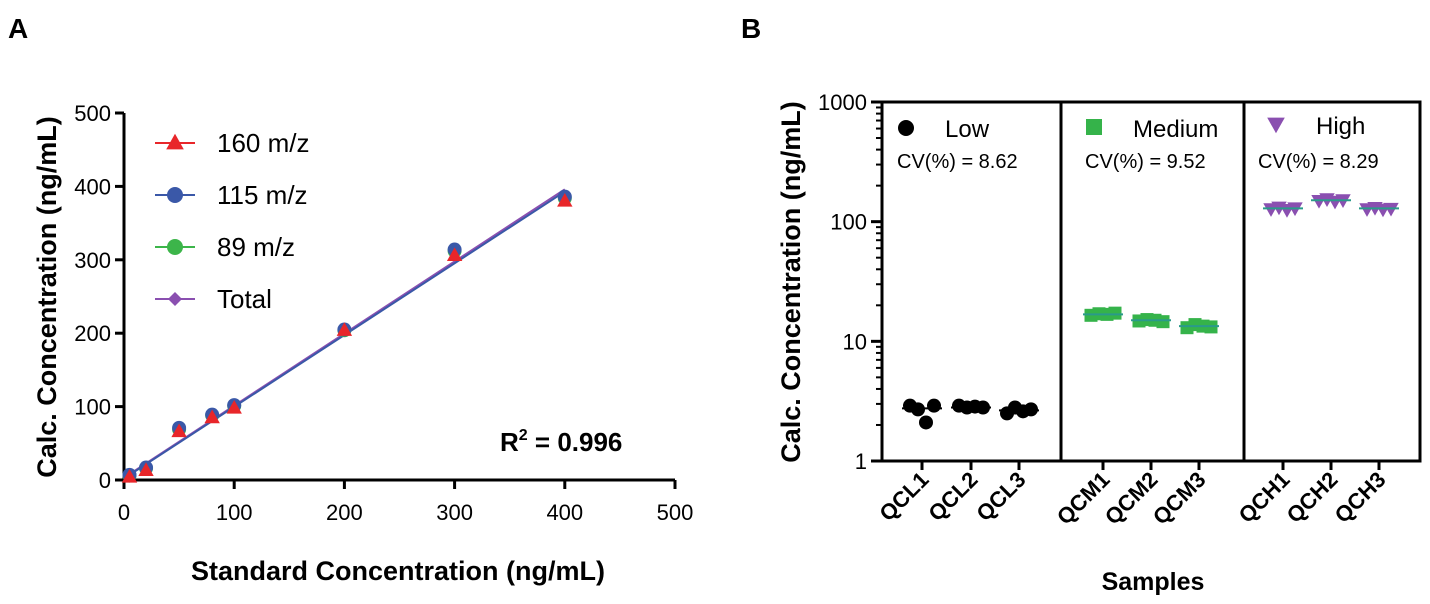  Describe the element at coordinates (92, 407) in the screenshot. I see `chart-a-y-tick-label: 100` at that location.